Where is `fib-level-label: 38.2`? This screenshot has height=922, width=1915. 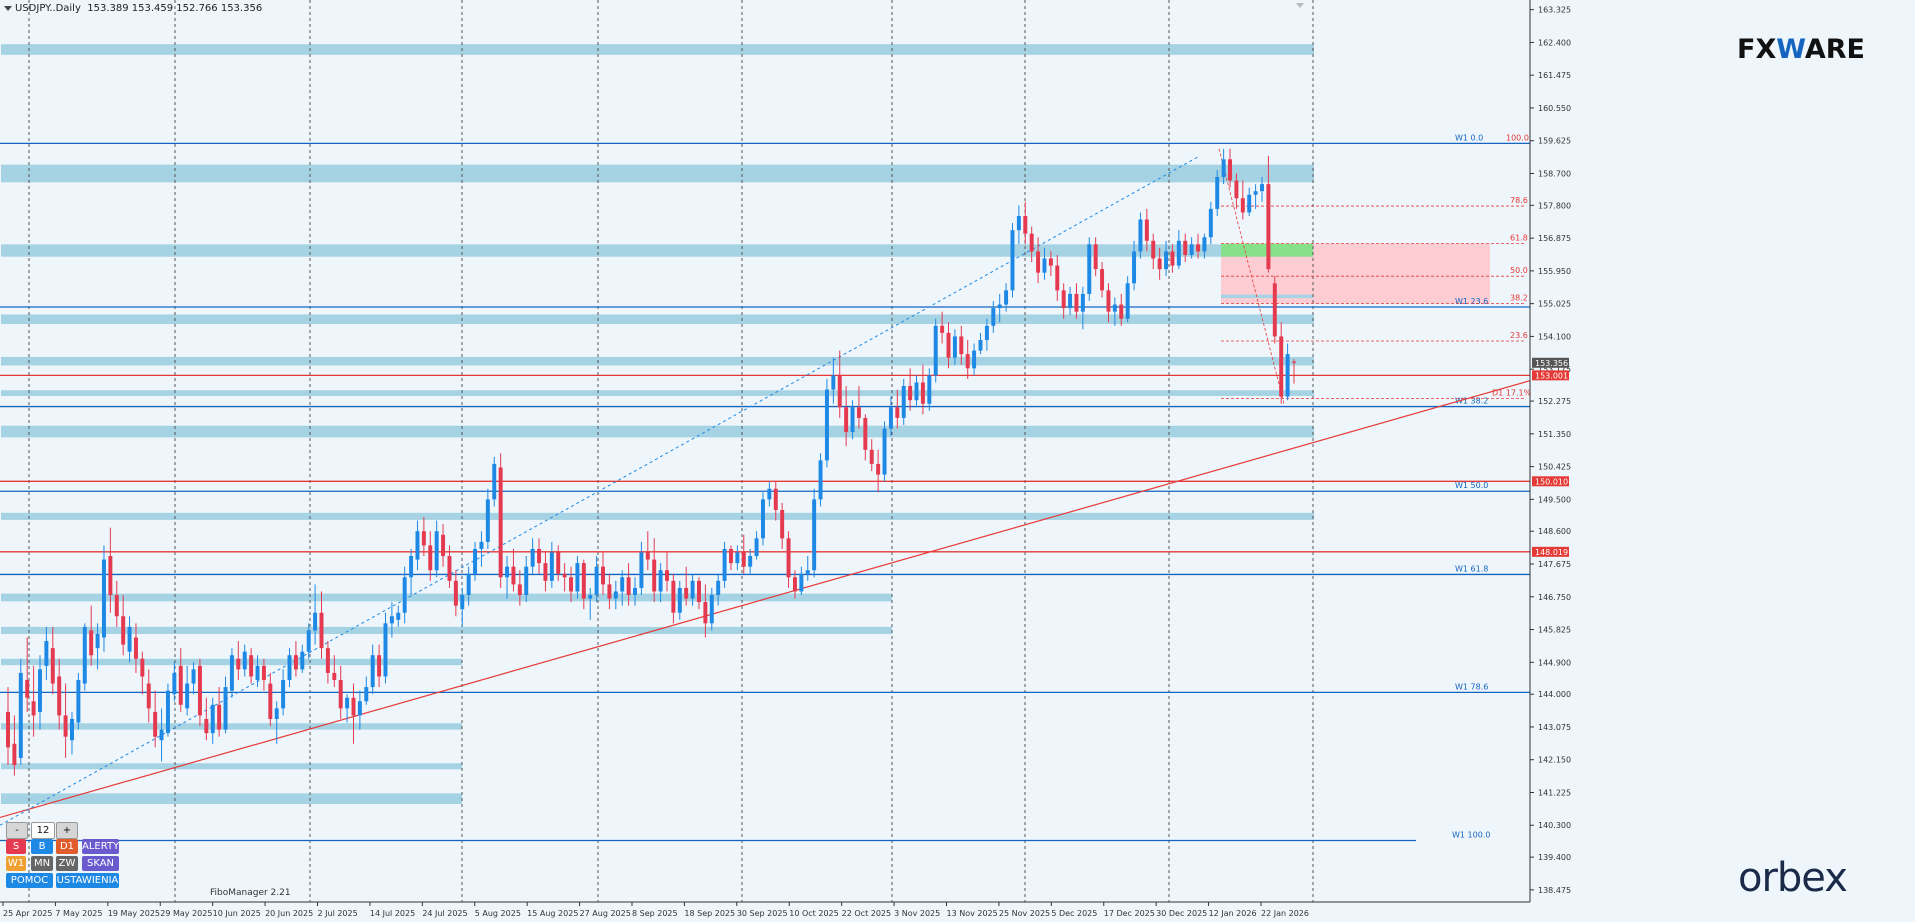 fib-level-label: 38.2 is located at coordinates (1519, 297).